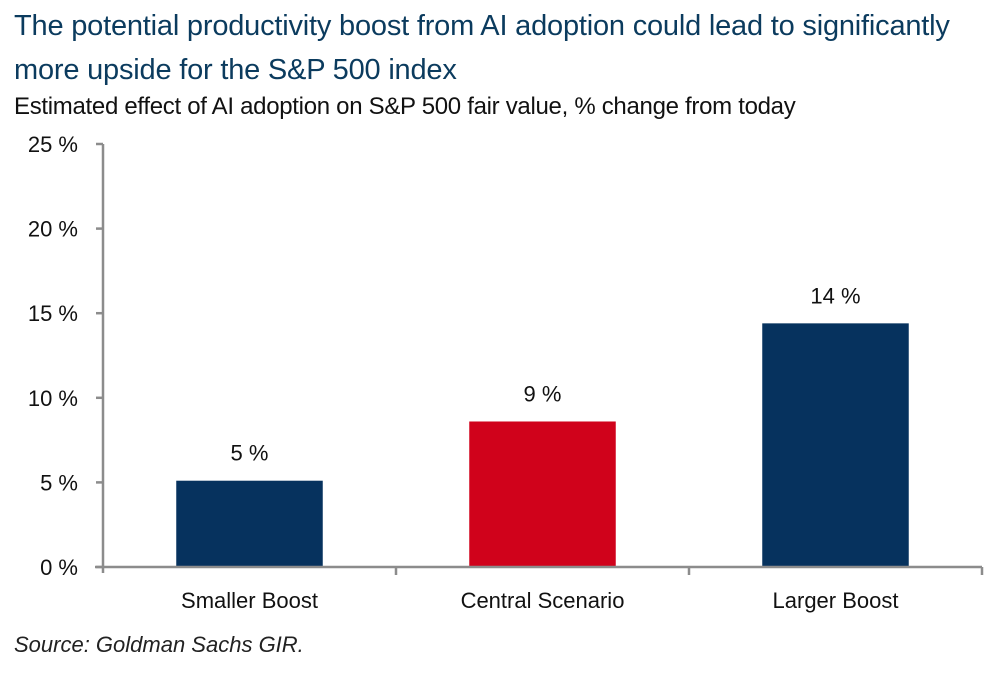 The width and height of the screenshot is (1000, 679). I want to click on y-tick-label: 5 %, so click(59, 482).